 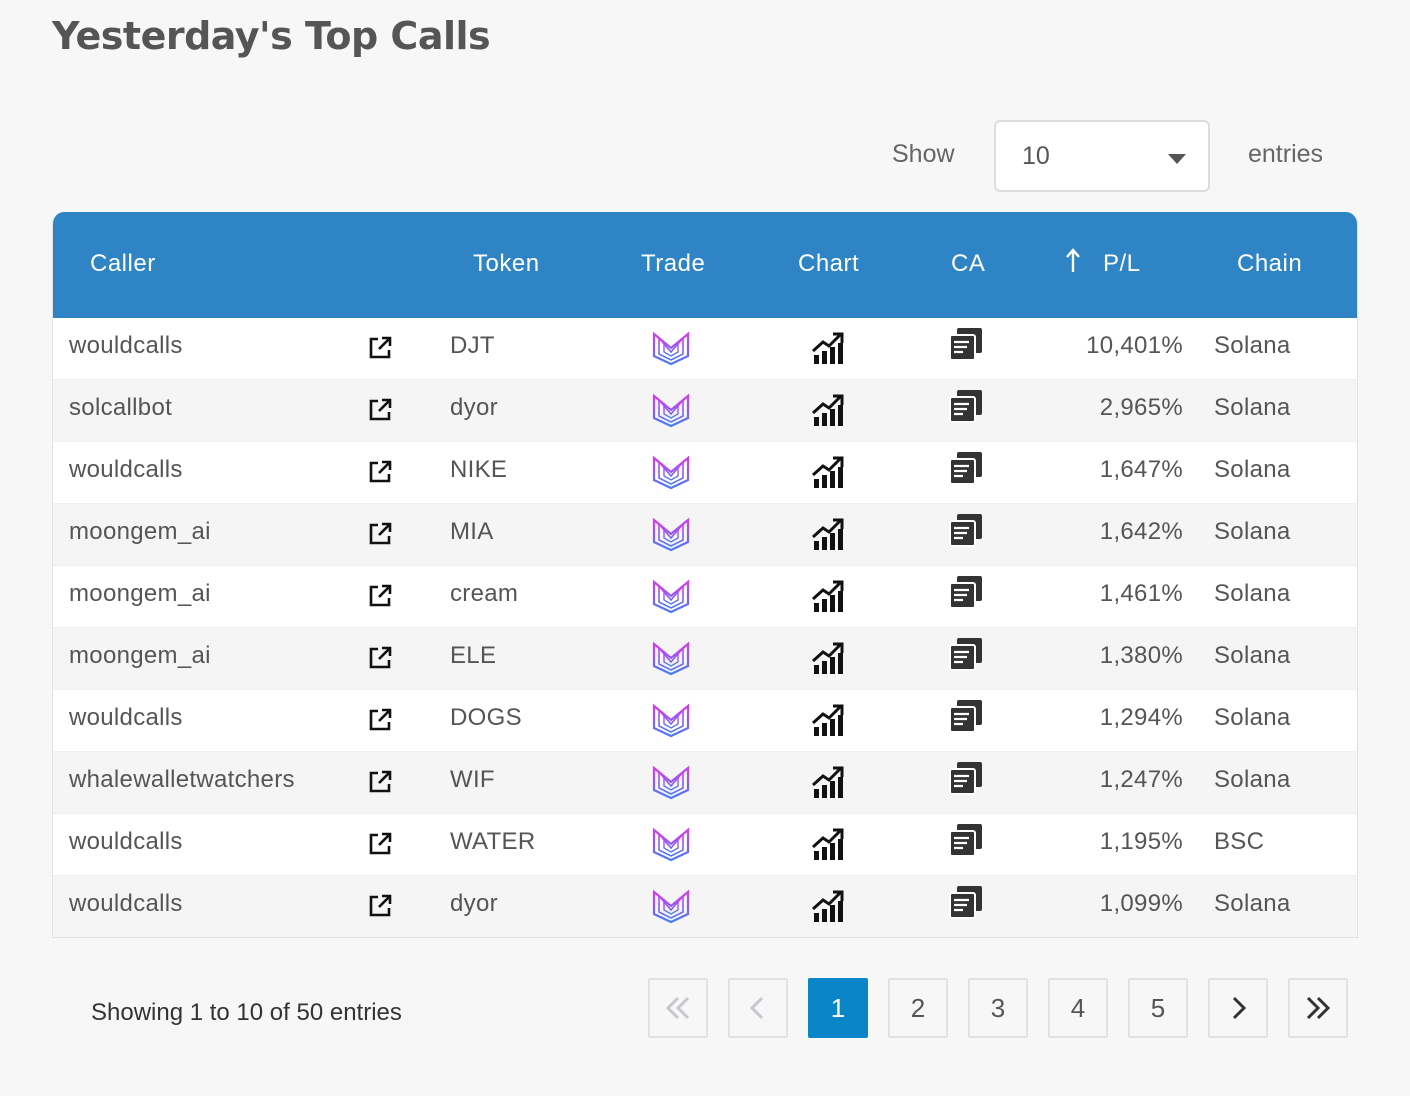 What do you see at coordinates (484, 593) in the screenshot?
I see `token-cell: cream` at bounding box center [484, 593].